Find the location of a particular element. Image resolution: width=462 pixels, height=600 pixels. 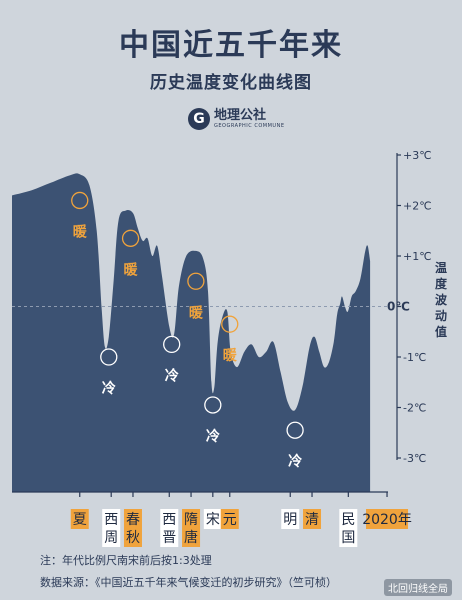

logo-subtitle: GEOGRAPHIC COMMUNE is located at coordinates (249, 126).